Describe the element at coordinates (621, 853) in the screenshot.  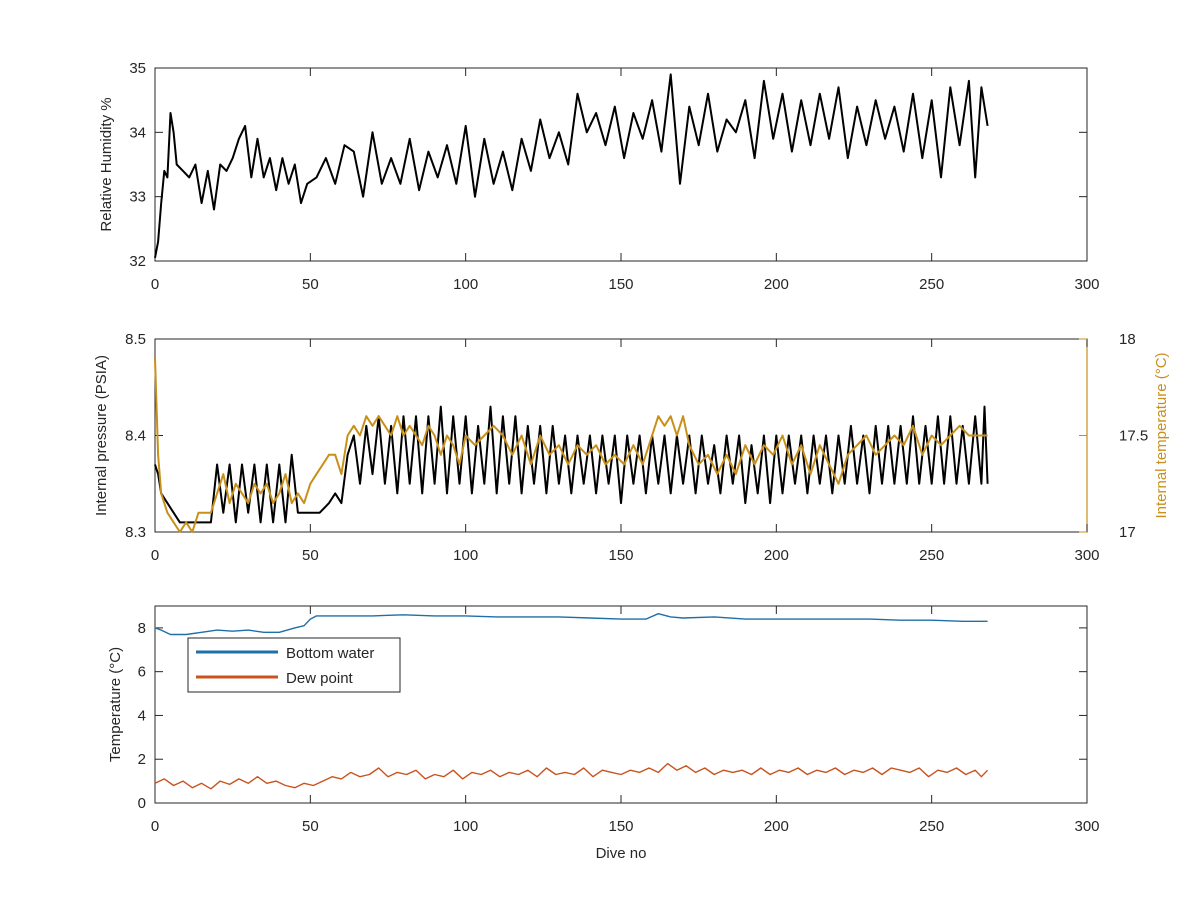
I see `x-axis-label: Dive no` at that location.